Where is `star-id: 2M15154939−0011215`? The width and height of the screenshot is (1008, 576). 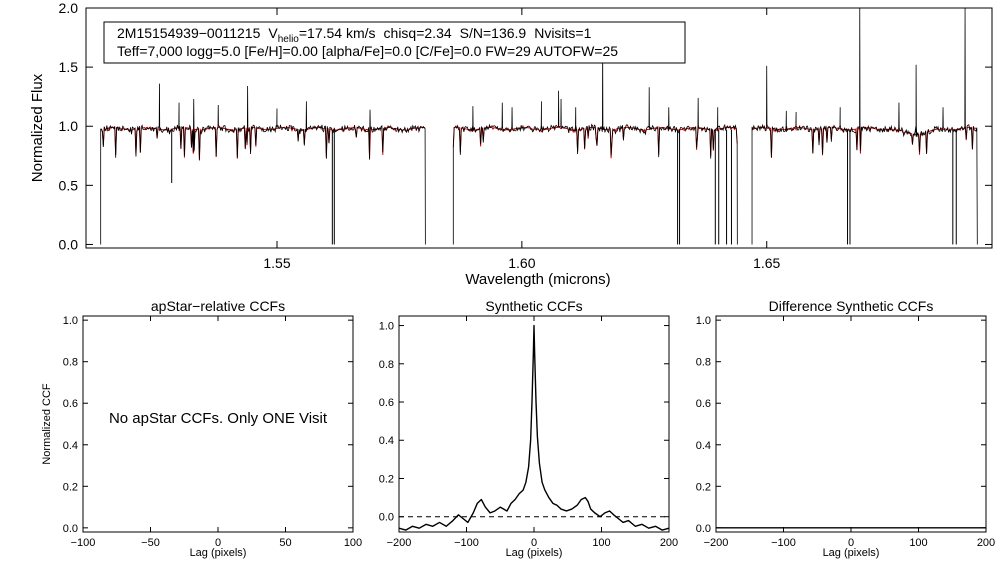
star-id: 2M15154939−0011215 is located at coordinates (189, 33).